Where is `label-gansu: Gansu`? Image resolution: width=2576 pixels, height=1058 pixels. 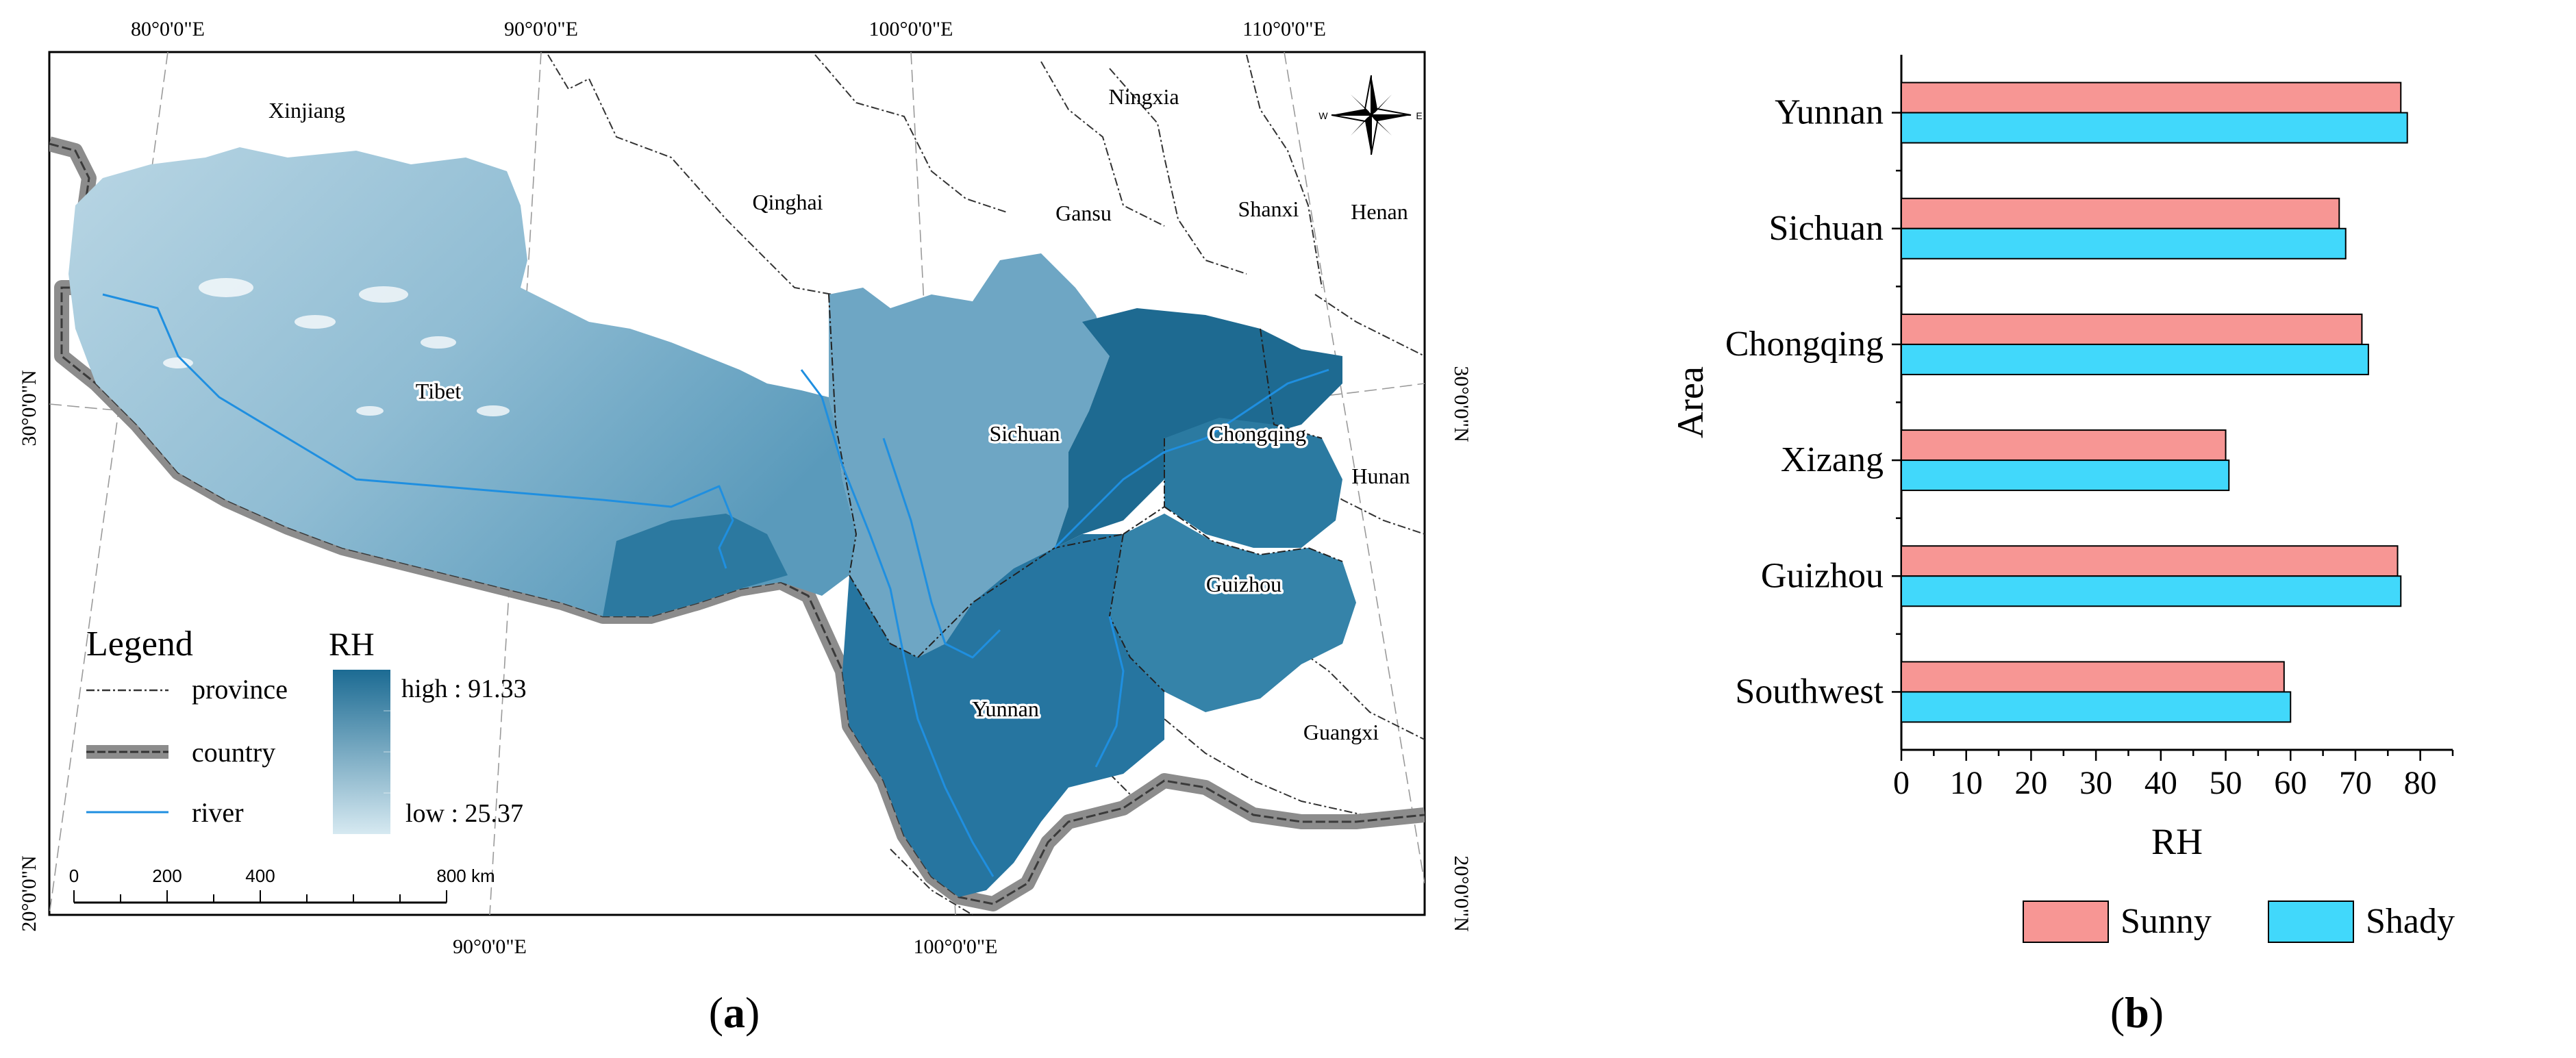
label-gansu: Gansu is located at coordinates (1083, 213).